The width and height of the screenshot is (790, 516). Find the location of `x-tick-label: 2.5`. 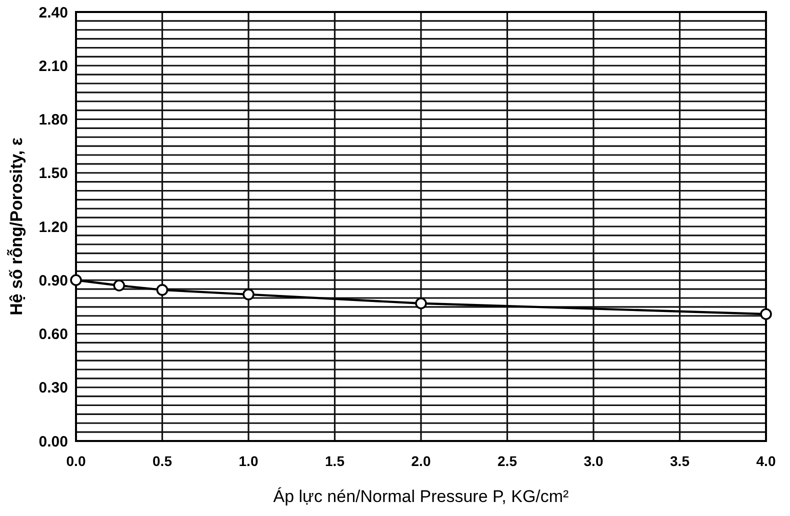

x-tick-label: 2.5 is located at coordinates (508, 461).